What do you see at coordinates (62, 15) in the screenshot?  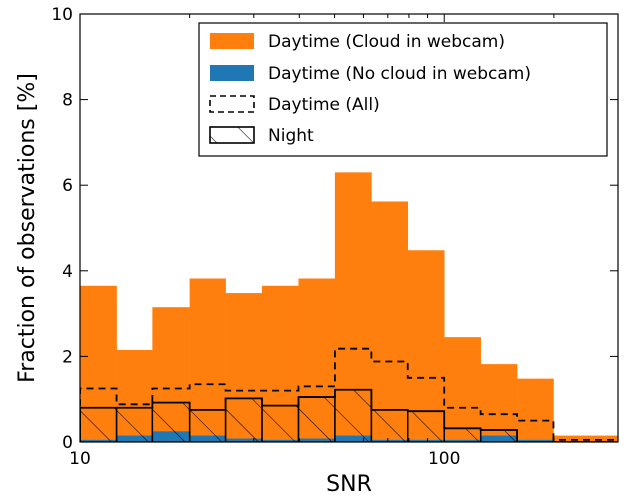 I see `y-tick-label-10: 10` at bounding box center [62, 15].